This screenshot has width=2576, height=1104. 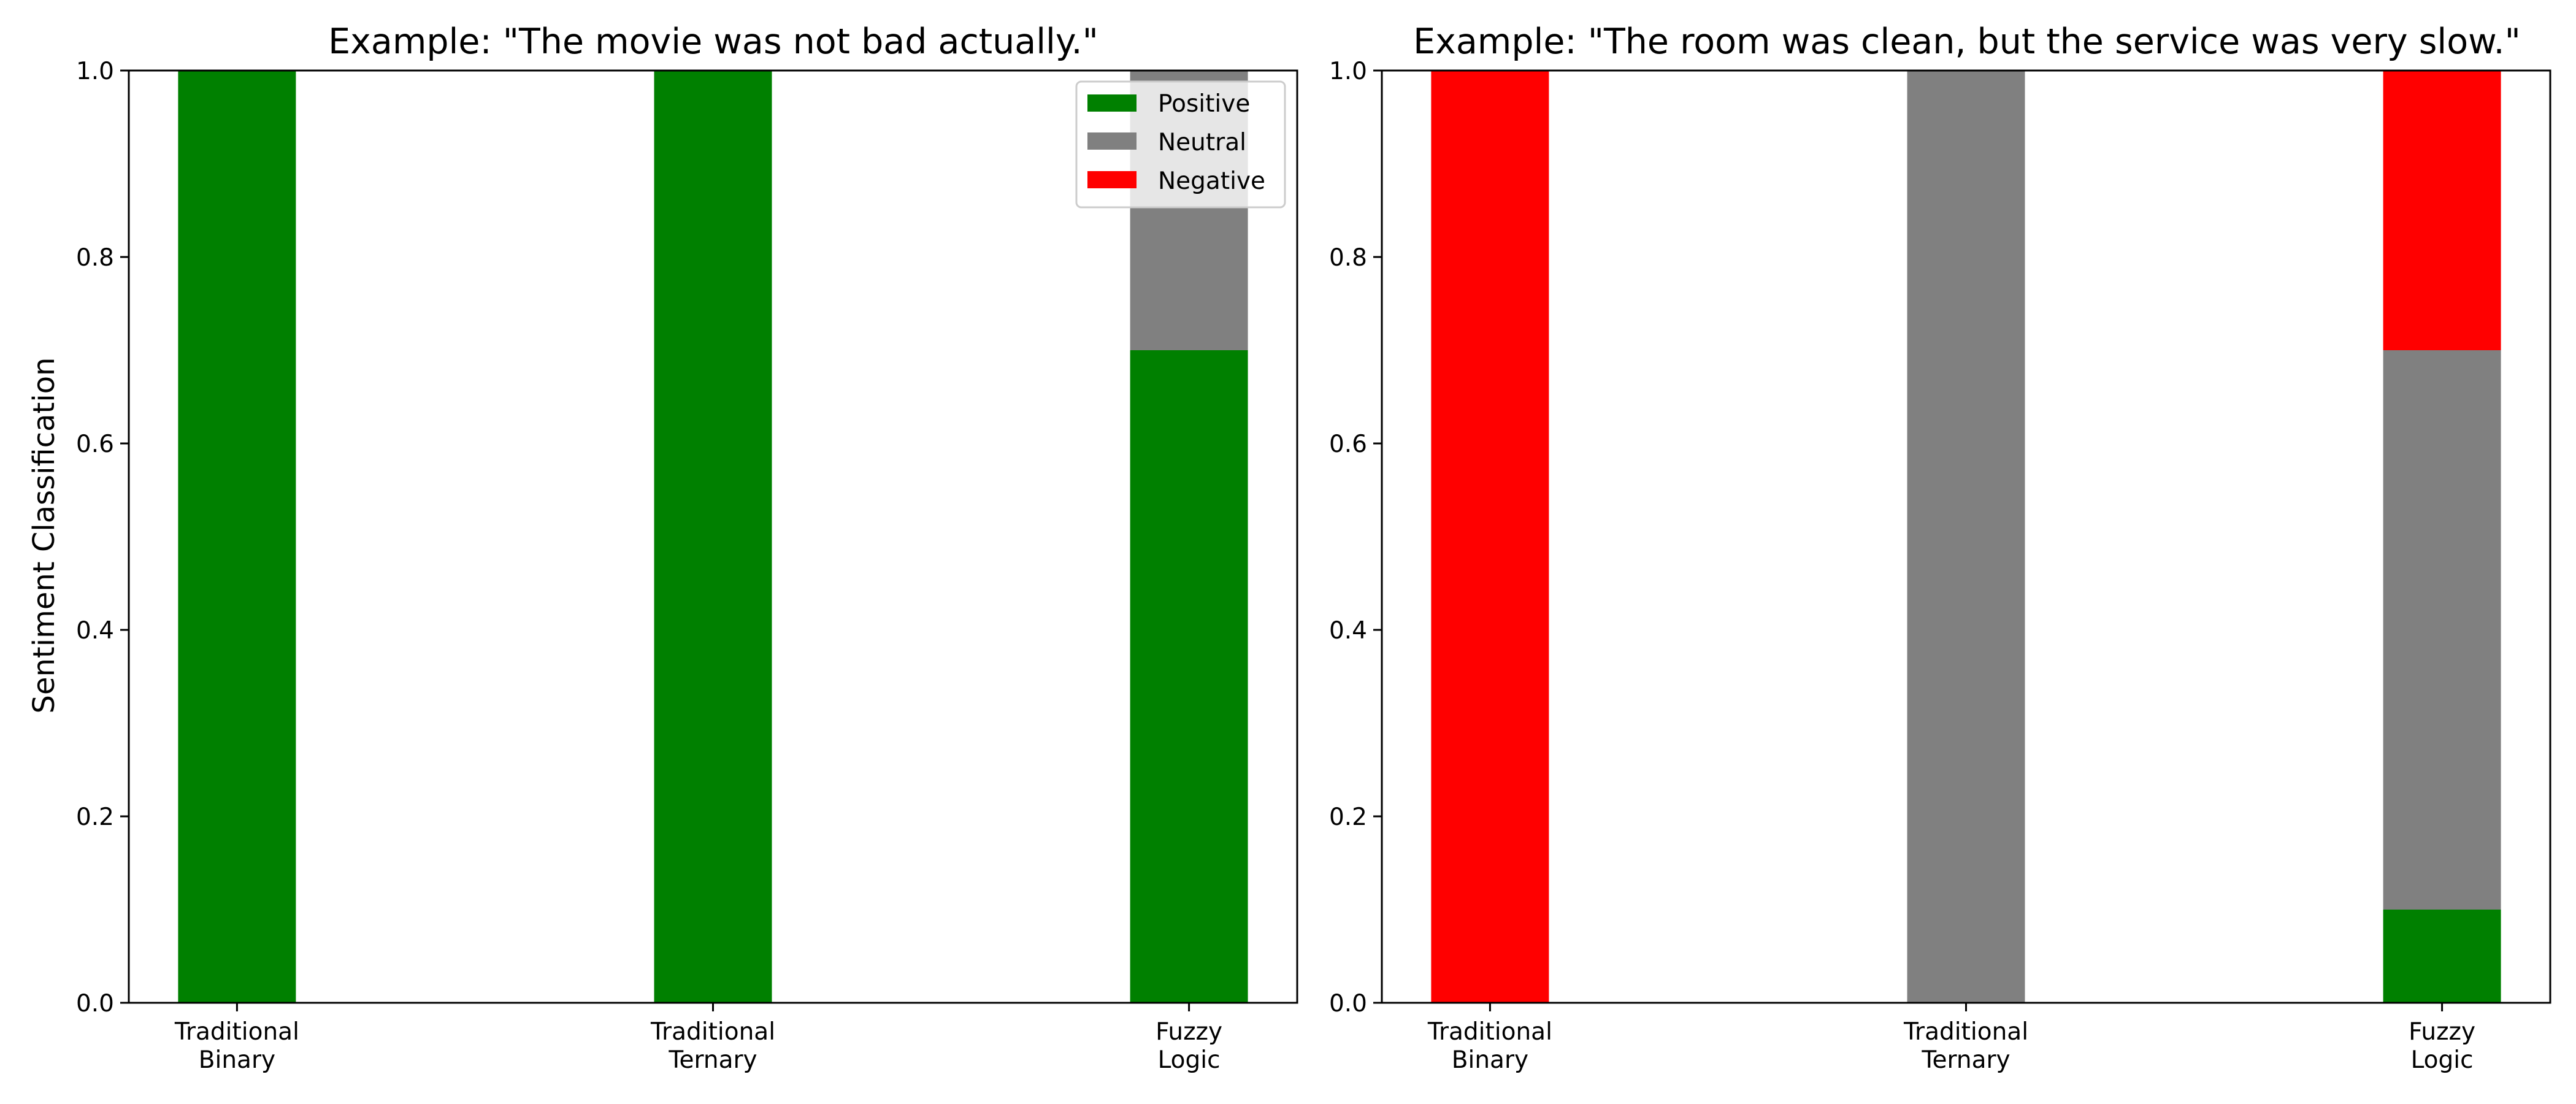 I want to click on left-x-tick-label-traditional-binary: Traditional Binary, so click(x=236, y=1046).